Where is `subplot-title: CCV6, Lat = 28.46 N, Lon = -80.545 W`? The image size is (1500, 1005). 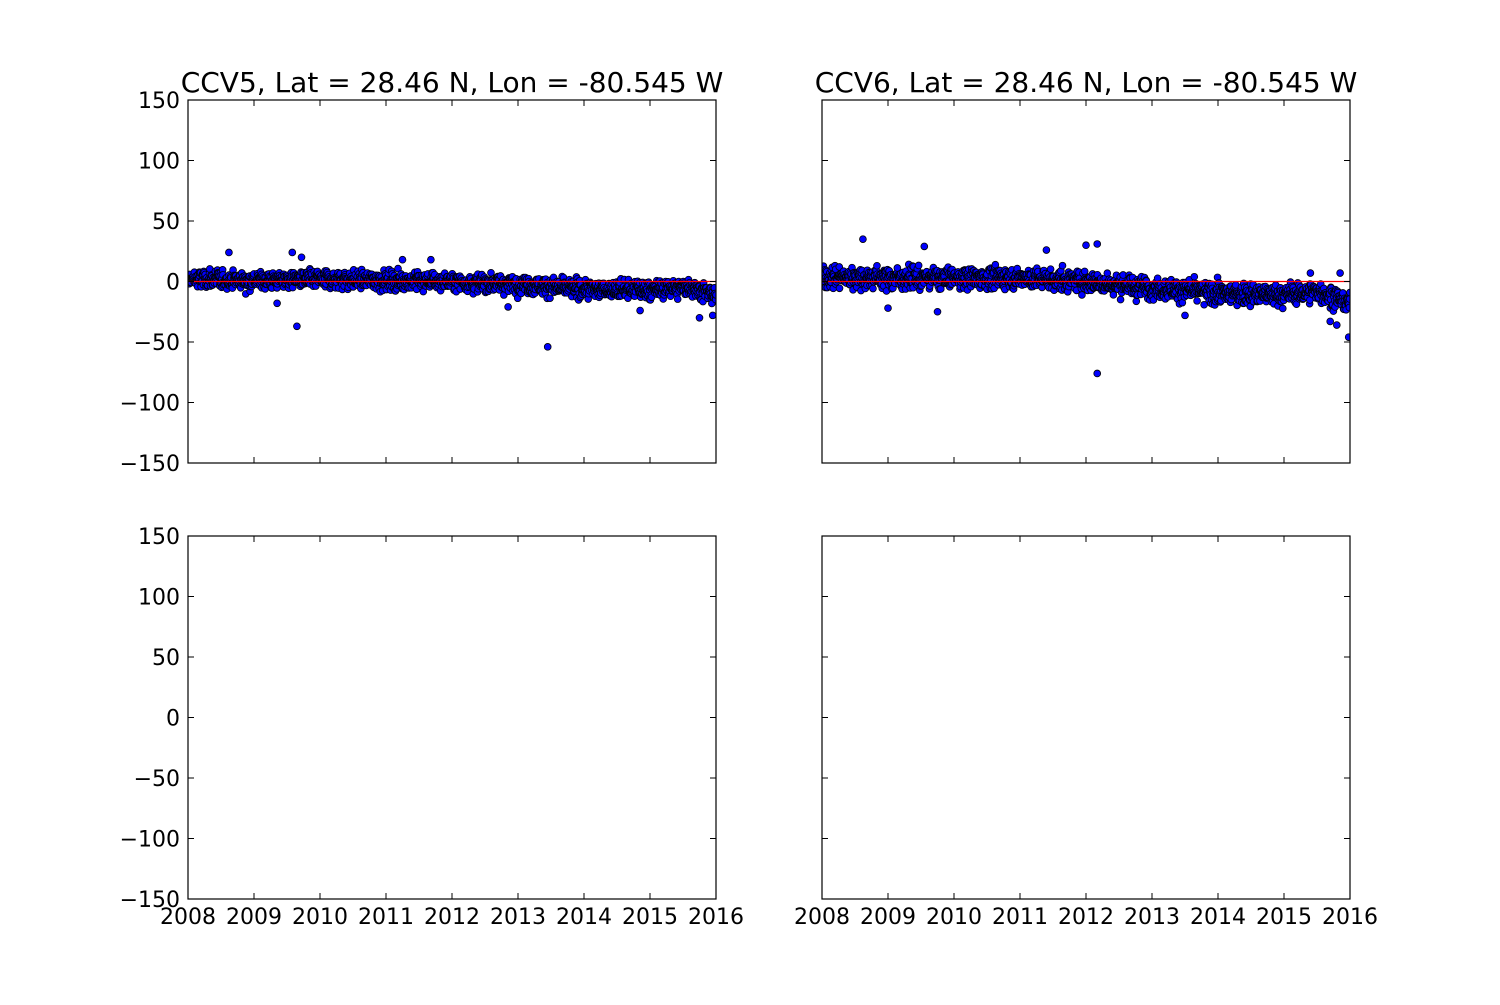 subplot-title: CCV6, Lat = 28.46 N, Lon = -80.545 W is located at coordinates (1086, 82).